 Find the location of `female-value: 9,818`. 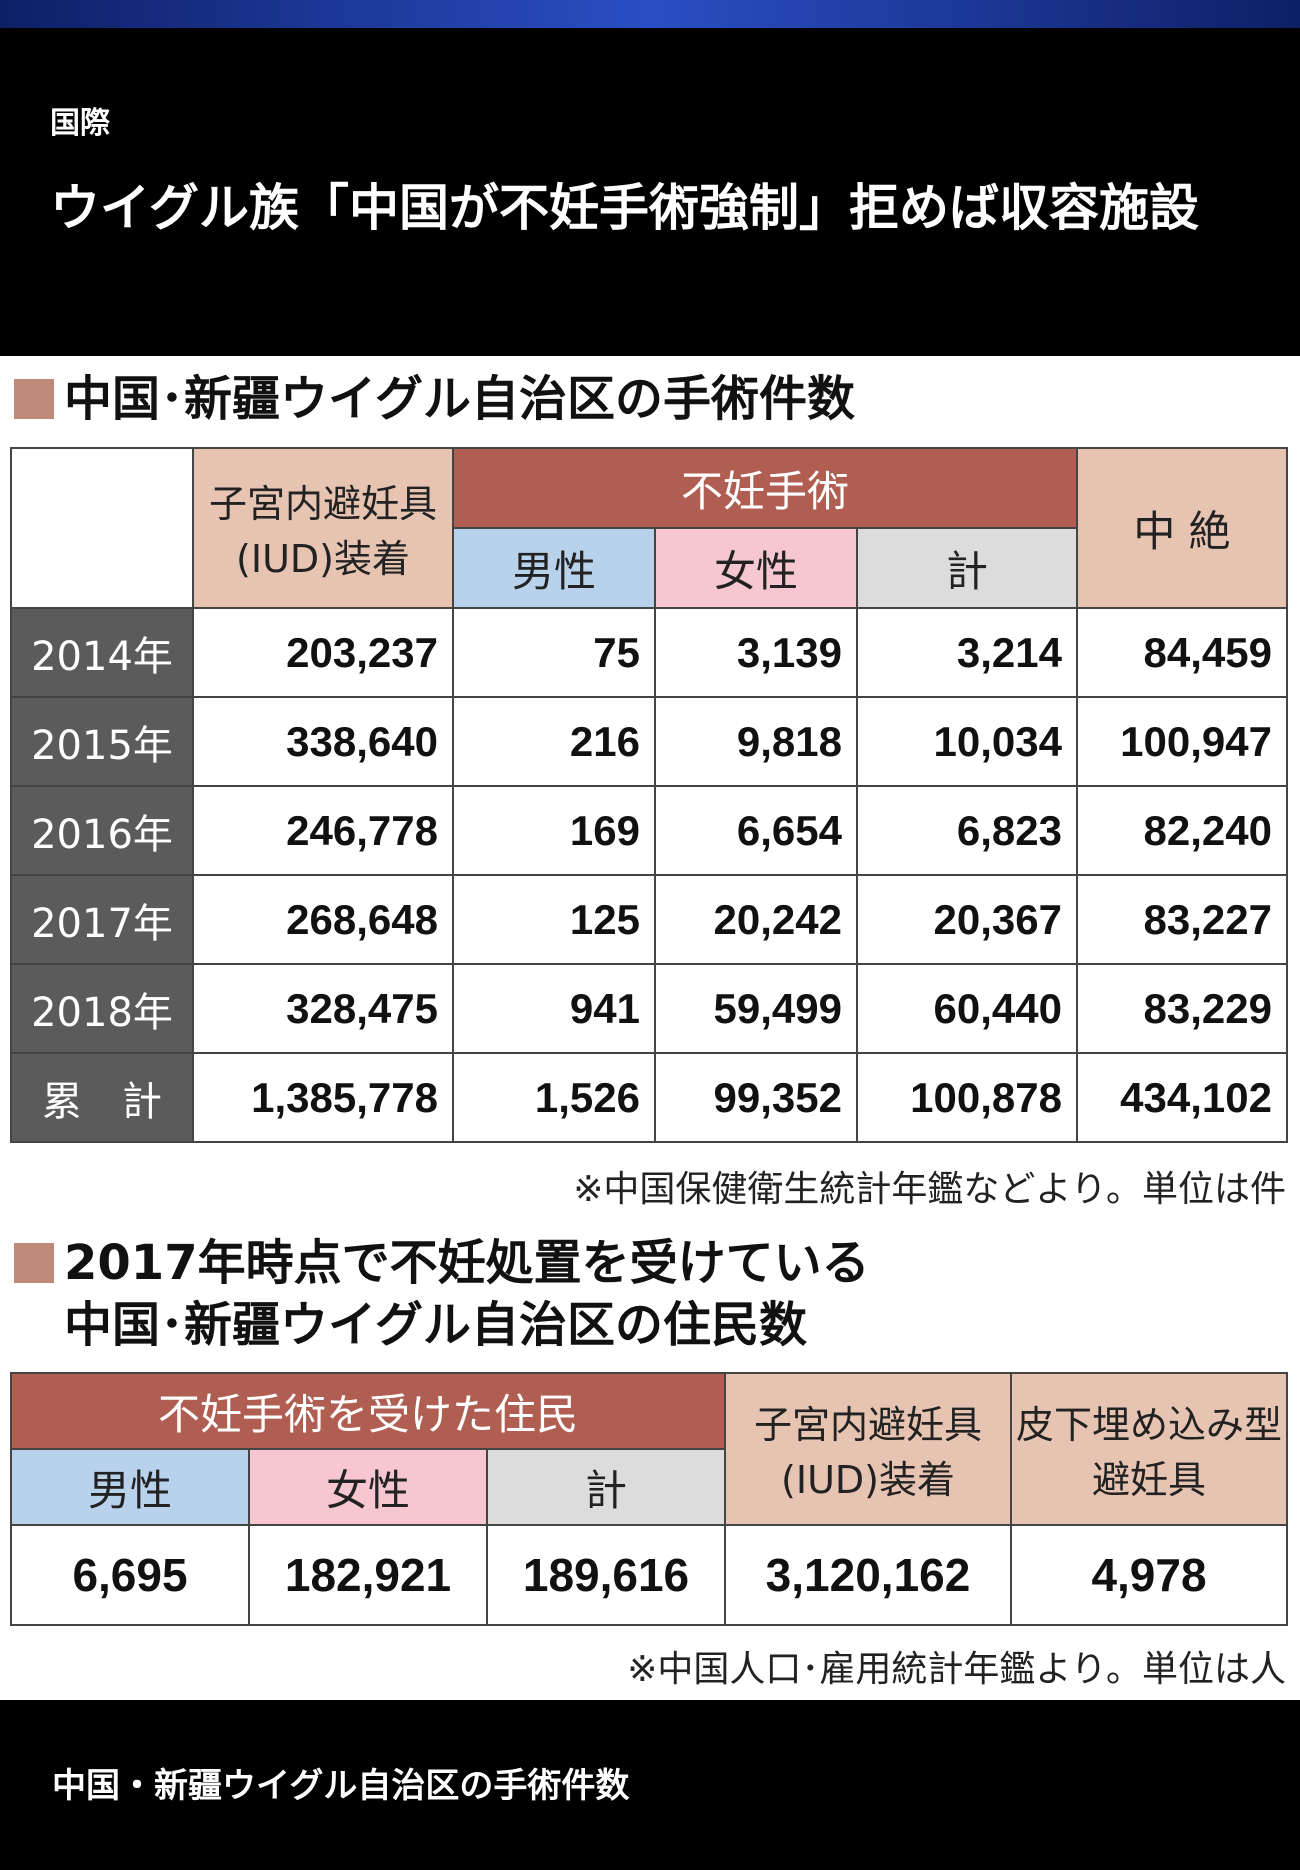

female-value: 9,818 is located at coordinates (756, 741).